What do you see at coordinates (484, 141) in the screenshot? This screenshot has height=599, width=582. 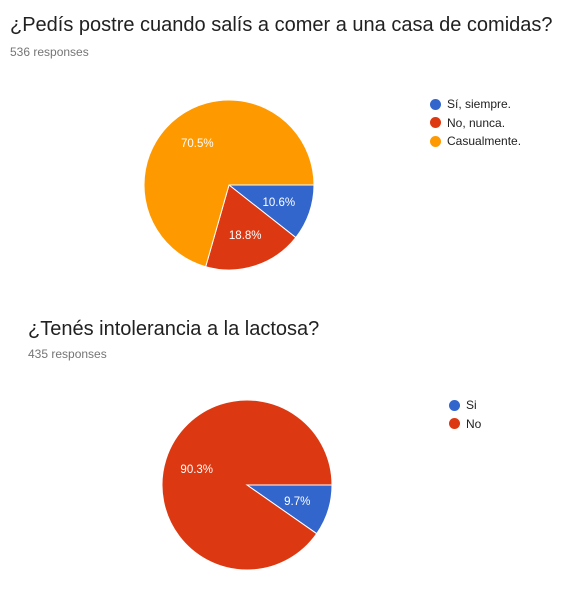 I see `legend-label: Casualmente.` at bounding box center [484, 141].